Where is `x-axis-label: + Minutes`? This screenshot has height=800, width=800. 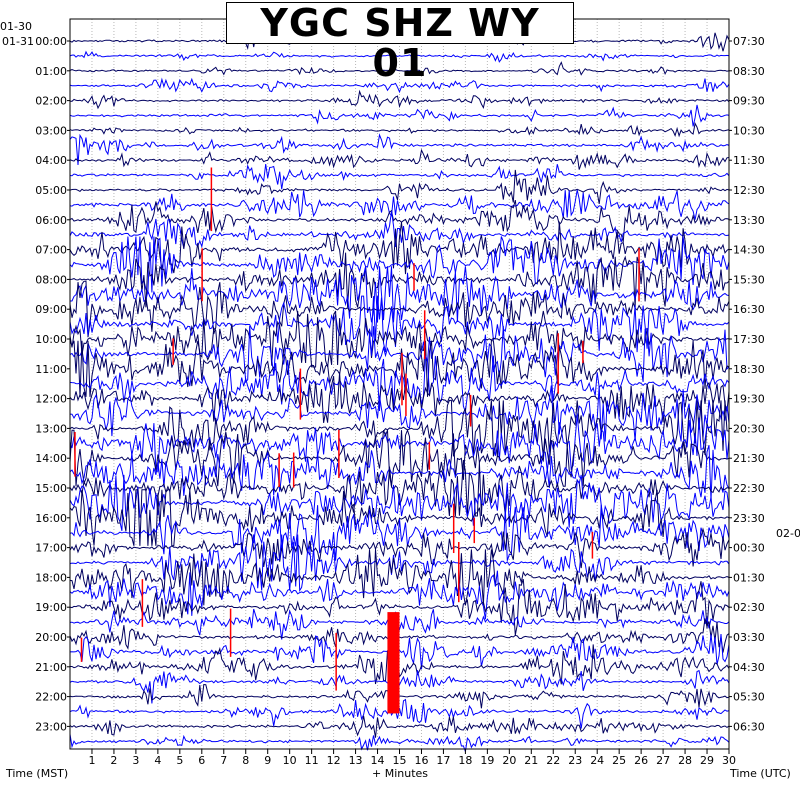 x-axis-label: + Minutes is located at coordinates (400, 773).